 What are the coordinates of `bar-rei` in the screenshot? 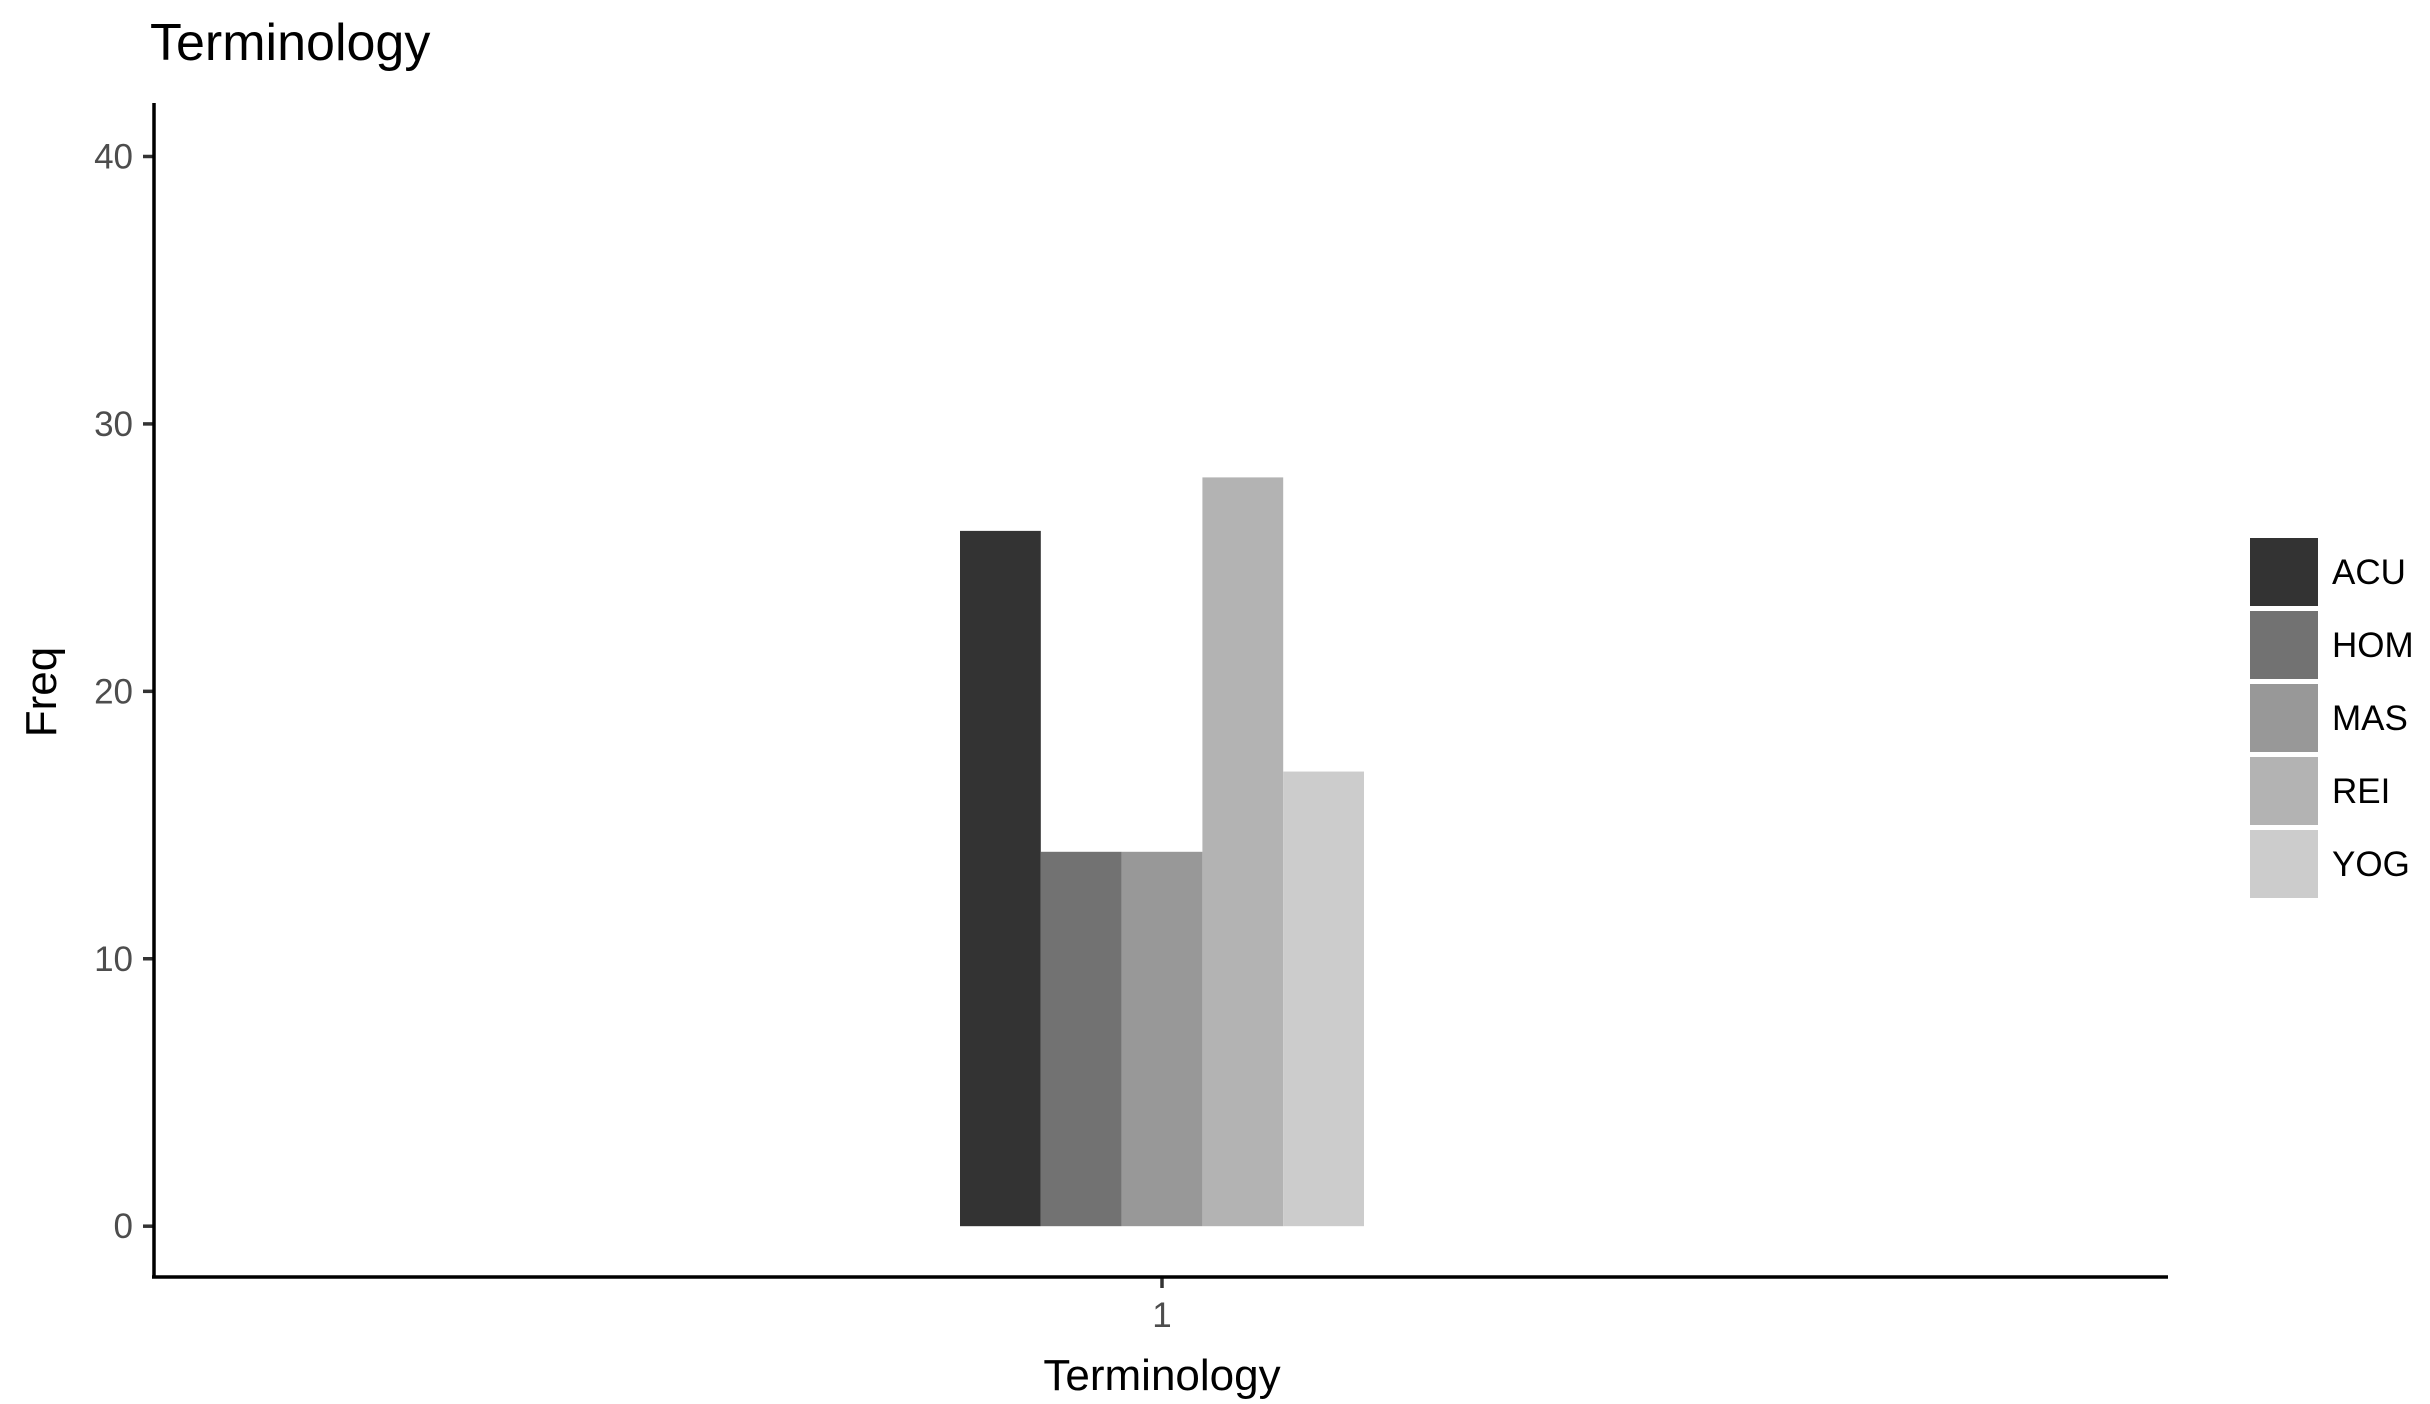 It's located at (1243, 852).